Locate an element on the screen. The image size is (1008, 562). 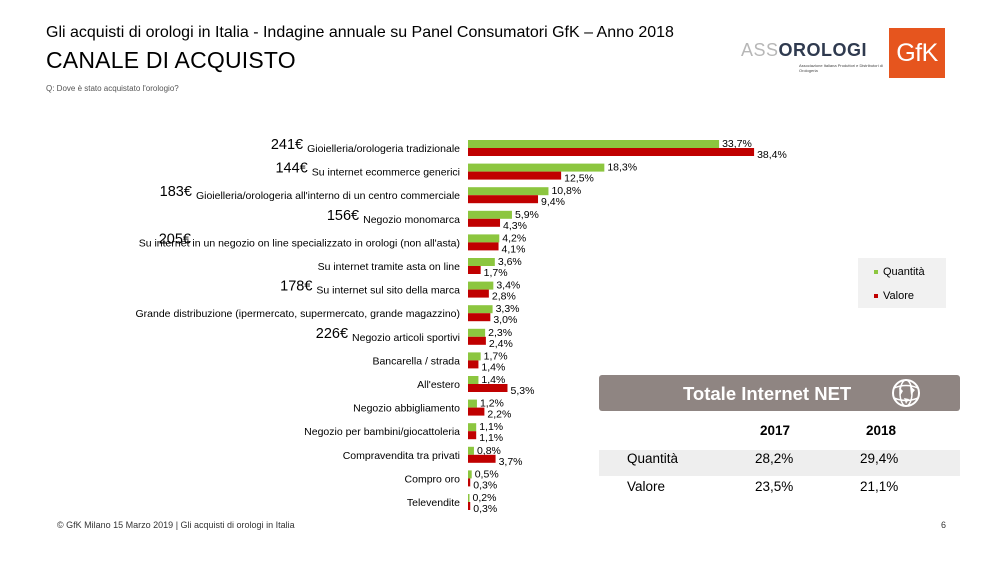
average-price-label: 241€ is located at coordinates (287, 145).